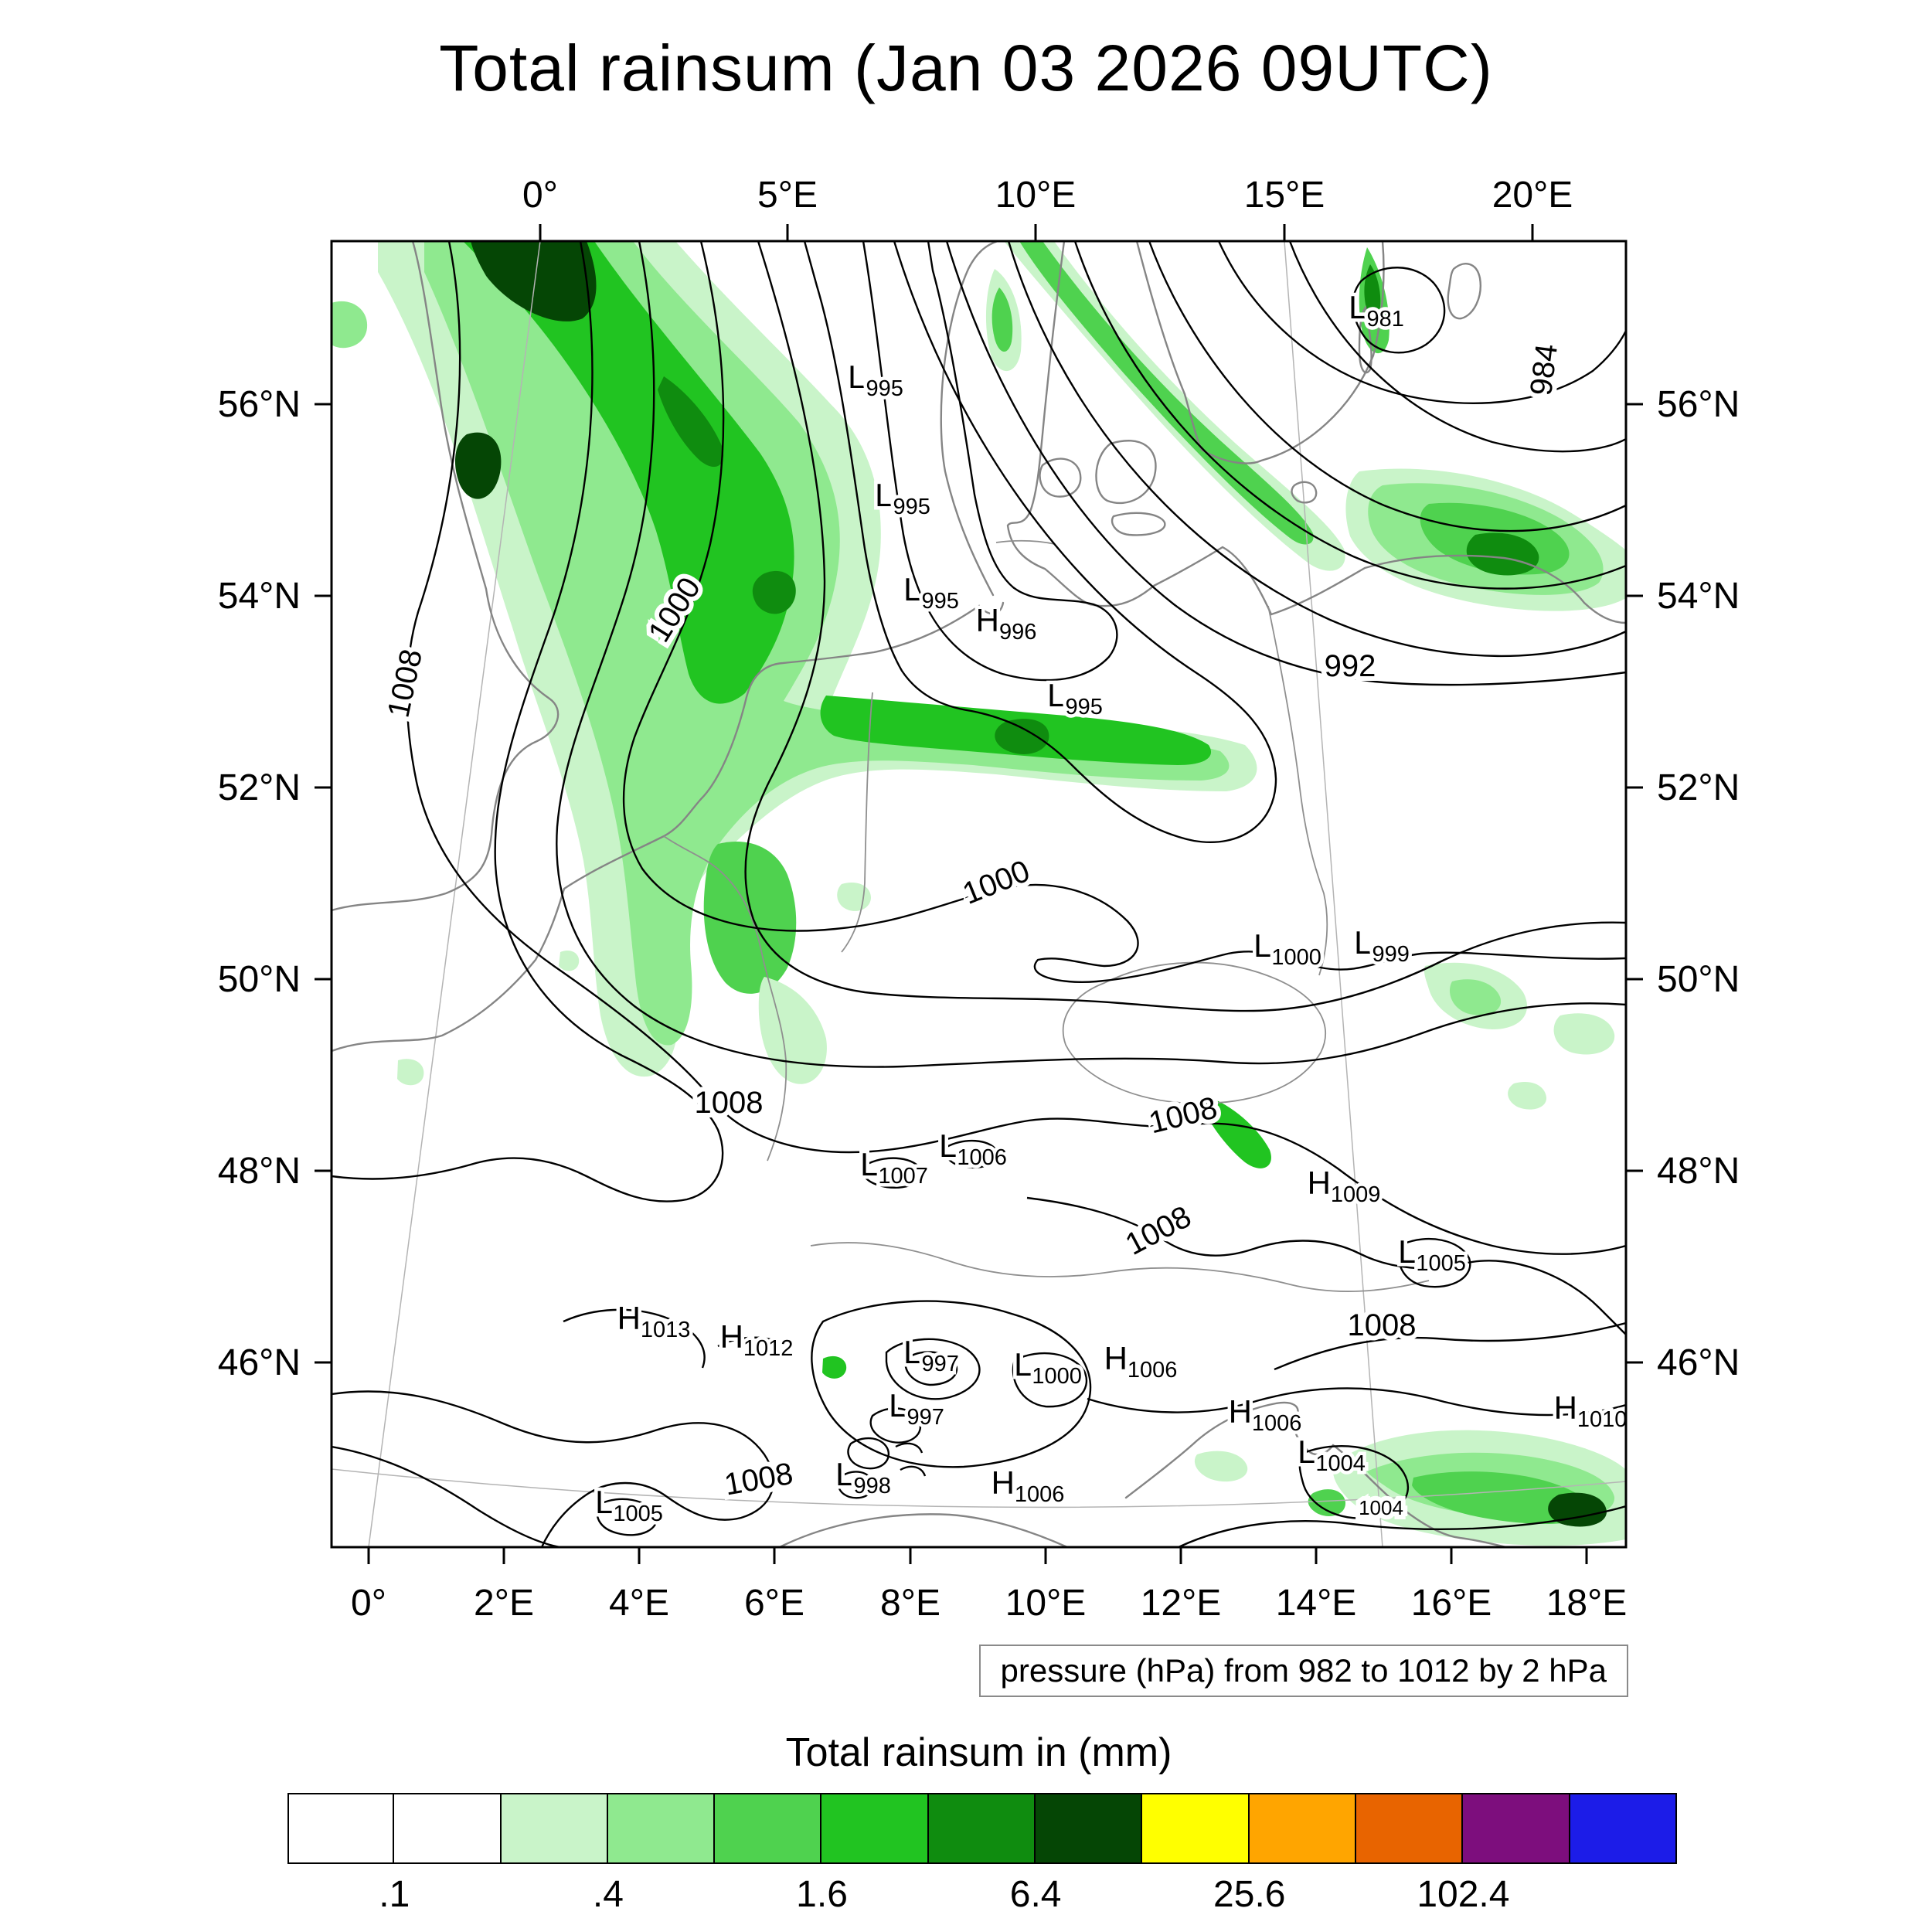 This screenshot has width=1932, height=1932. I want to click on axis-label-left: 56°N, so click(259, 404).